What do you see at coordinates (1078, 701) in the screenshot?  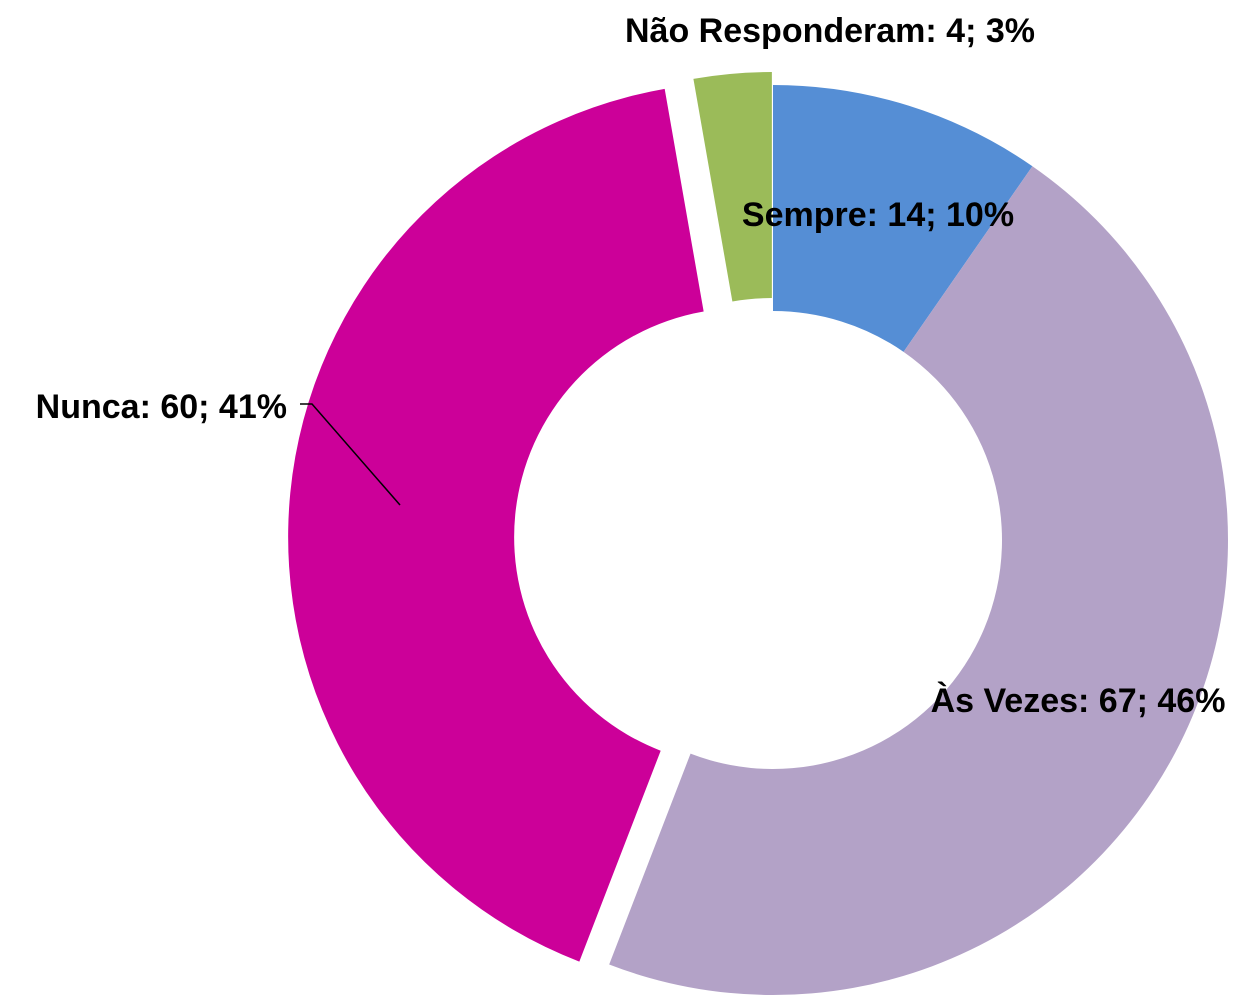 I see `data-label: Às Vezes: 67; 46%` at bounding box center [1078, 701].